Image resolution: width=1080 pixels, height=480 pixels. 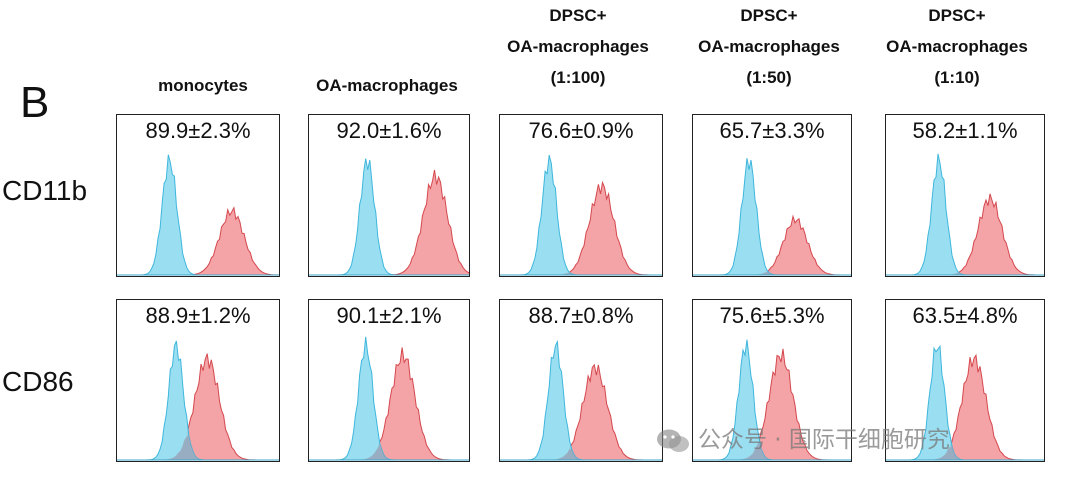 What do you see at coordinates (198, 315) in the screenshot?
I see `percentage-label: 88.9±1.2%` at bounding box center [198, 315].